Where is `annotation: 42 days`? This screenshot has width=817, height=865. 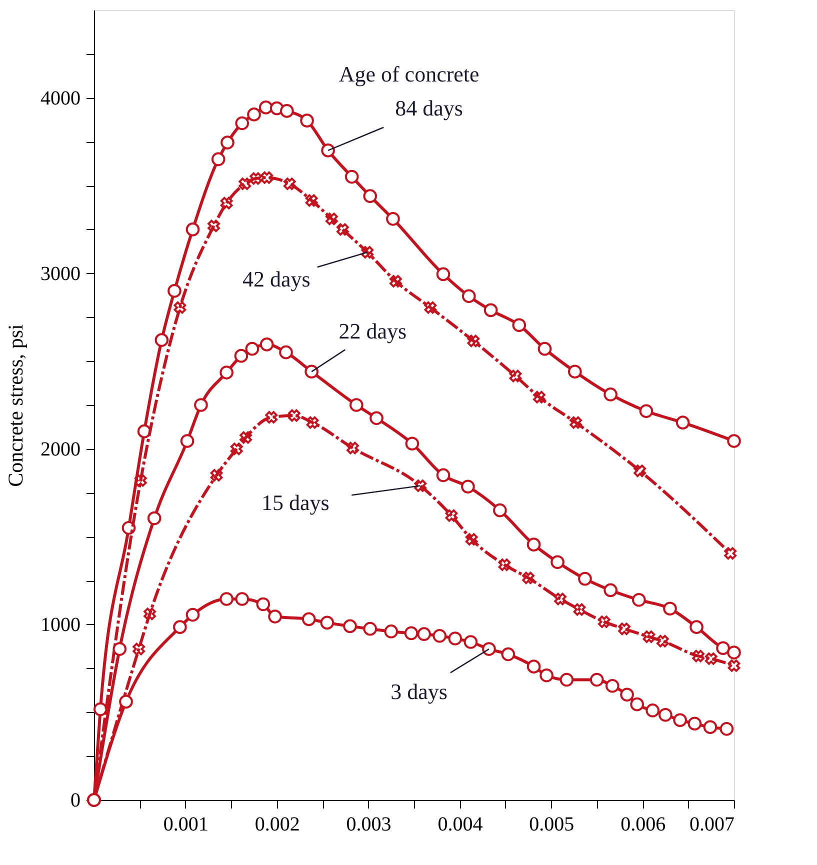
annotation: 42 days is located at coordinates (276, 279).